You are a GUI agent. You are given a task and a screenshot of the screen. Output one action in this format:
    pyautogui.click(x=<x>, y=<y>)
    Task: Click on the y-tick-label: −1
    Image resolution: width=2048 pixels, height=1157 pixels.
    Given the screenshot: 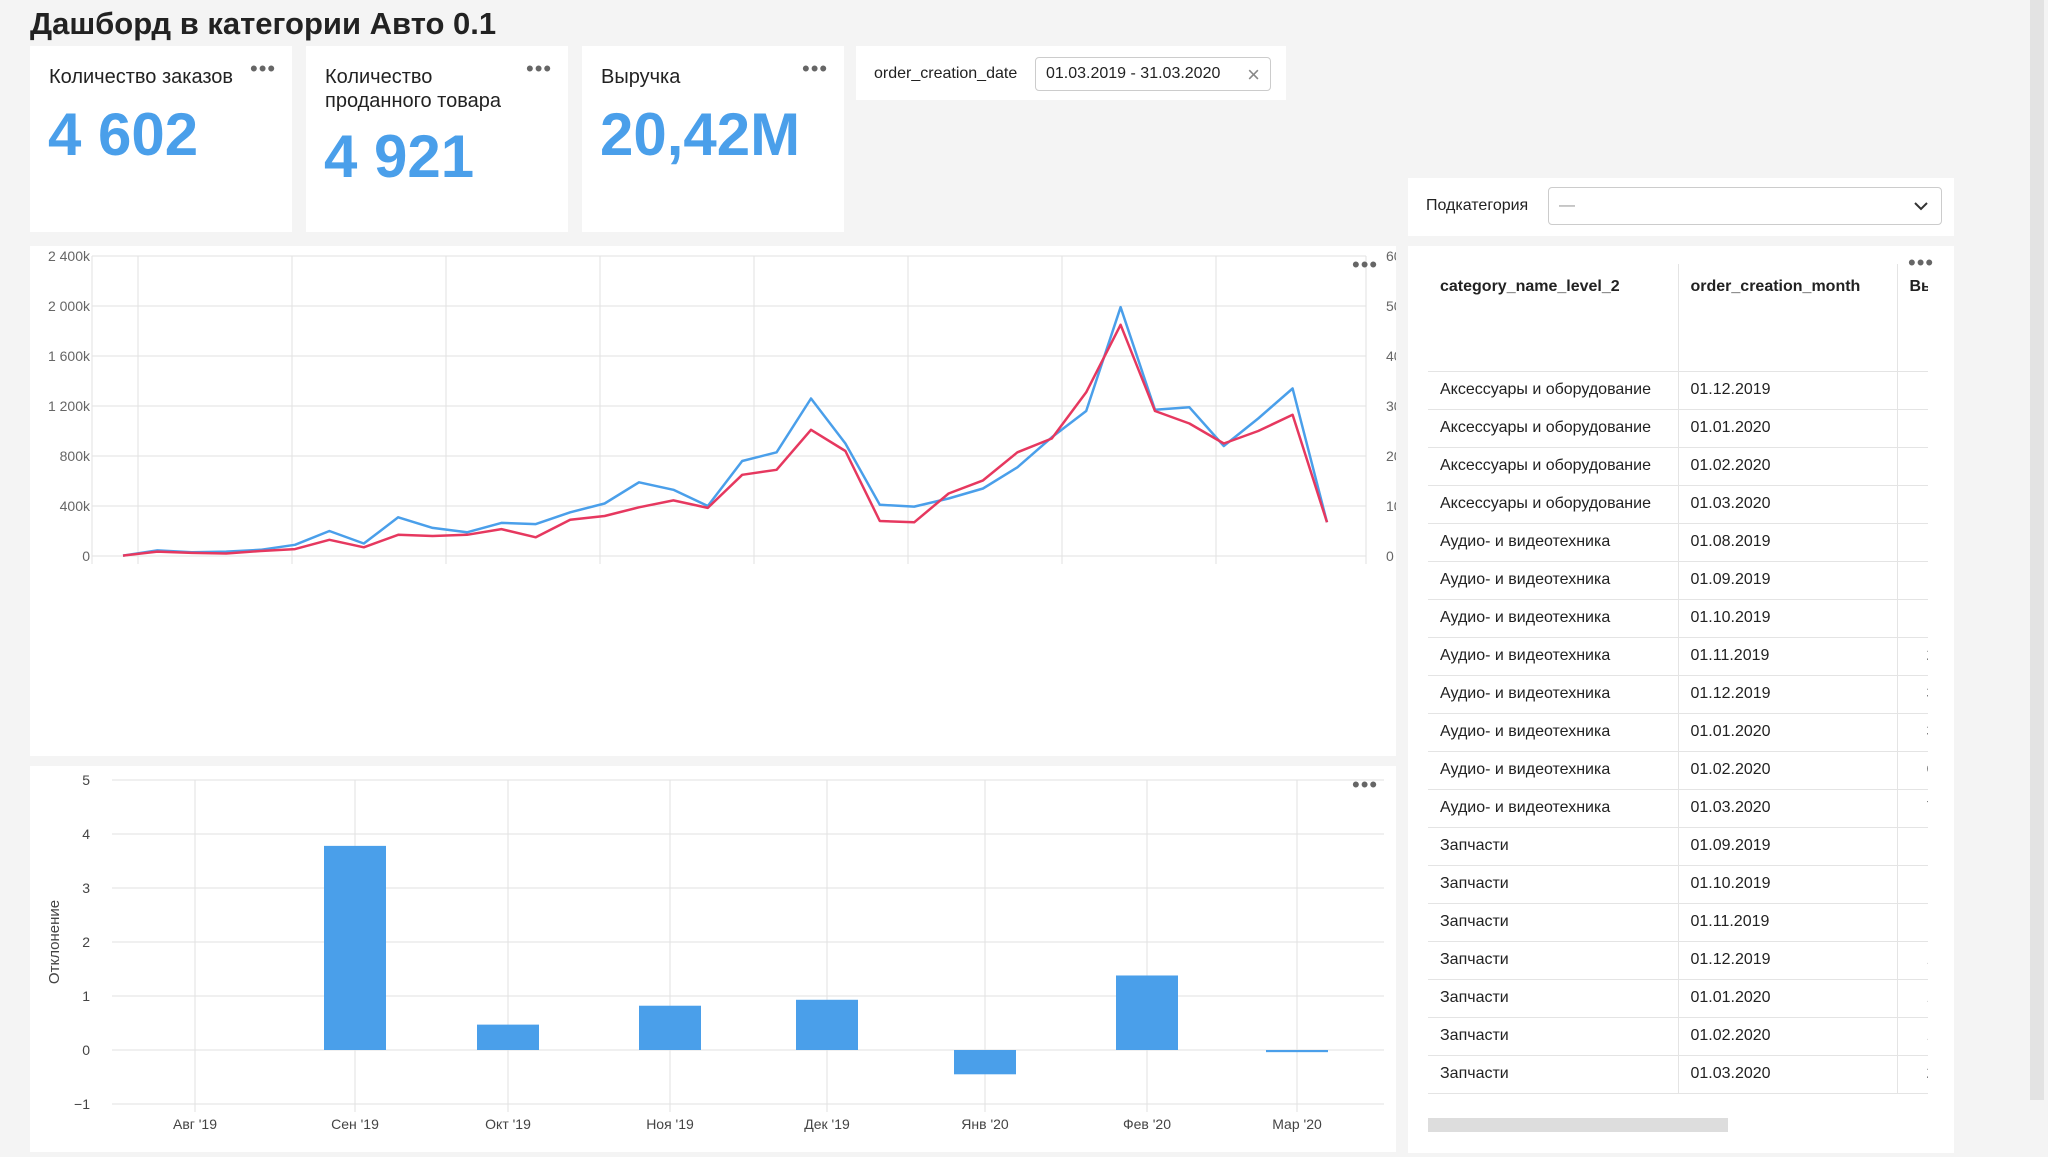 What is the action you would take?
    pyautogui.click(x=82, y=1104)
    